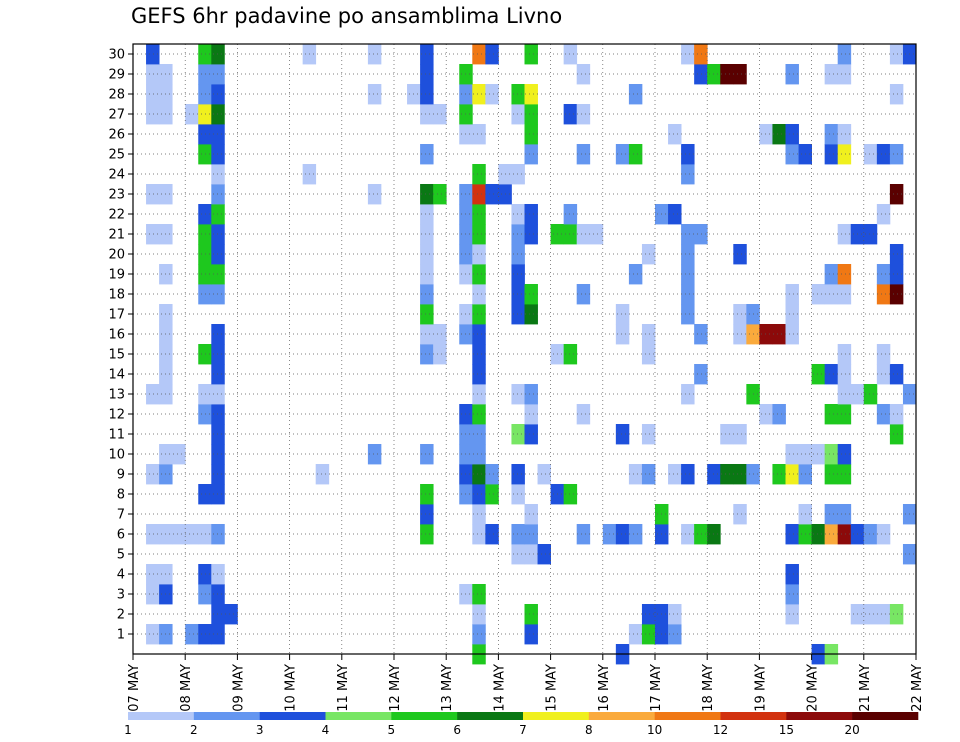 This screenshot has width=960, height=742. Describe the element at coordinates (116, 435) in the screenshot. I see `y-tick-label: 11` at that location.